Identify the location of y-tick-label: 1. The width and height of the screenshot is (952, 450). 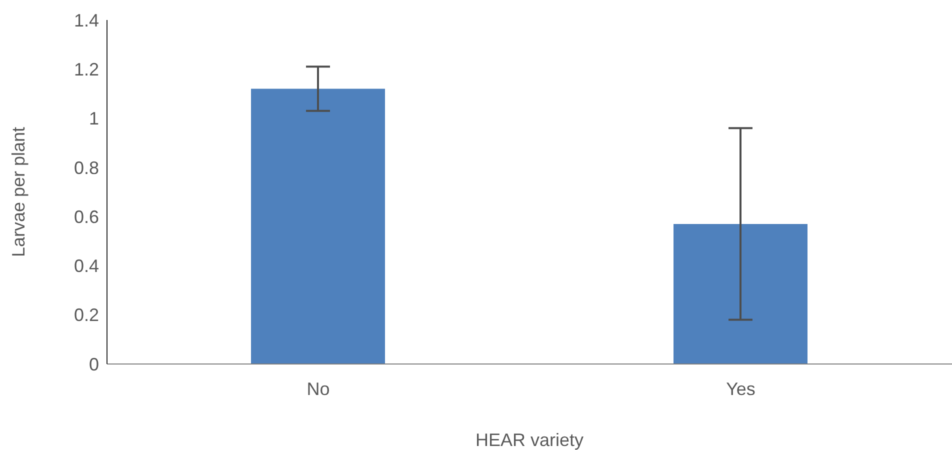
(93, 118).